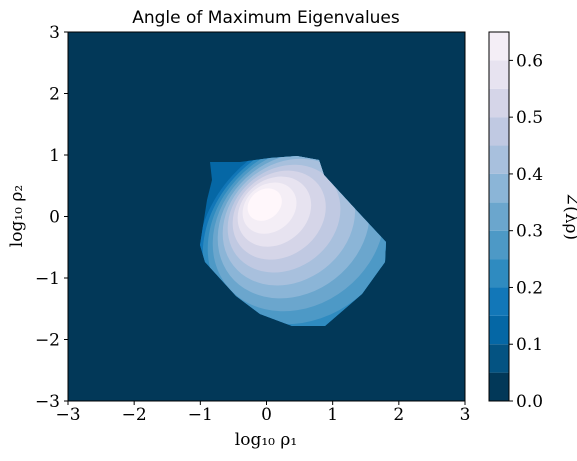 Image resolution: width=577 pixels, height=461 pixels. What do you see at coordinates (134, 415) in the screenshot?
I see `x-tick-label: −2` at bounding box center [134, 415].